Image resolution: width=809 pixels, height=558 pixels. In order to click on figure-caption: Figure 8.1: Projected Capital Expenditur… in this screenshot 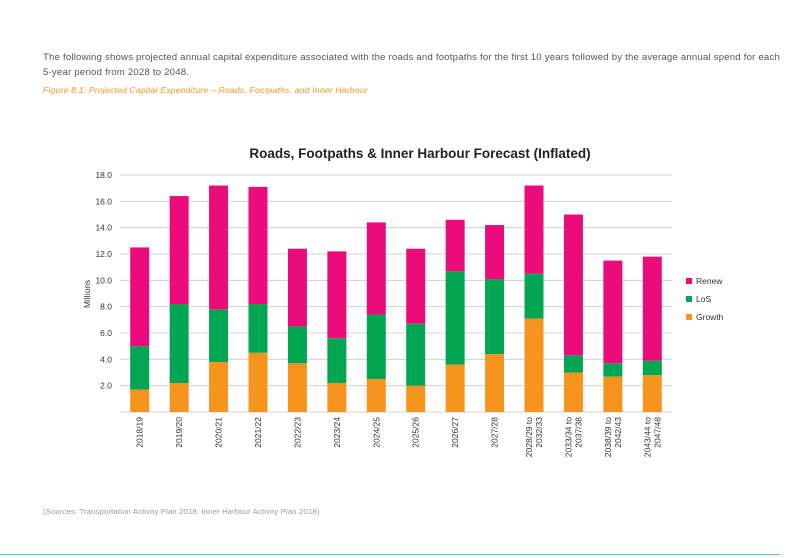, I will do `click(205, 90)`.